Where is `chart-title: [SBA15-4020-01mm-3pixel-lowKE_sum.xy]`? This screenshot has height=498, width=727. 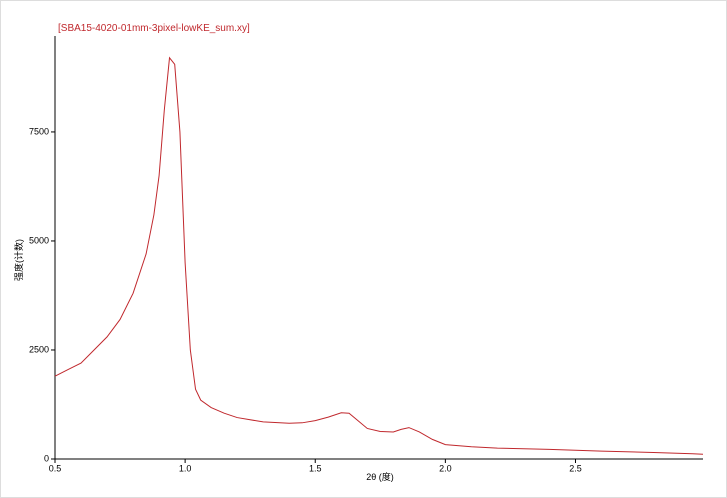 chart-title: [SBA15-4020-01mm-3pixel-lowKE_sum.xy] is located at coordinates (154, 28).